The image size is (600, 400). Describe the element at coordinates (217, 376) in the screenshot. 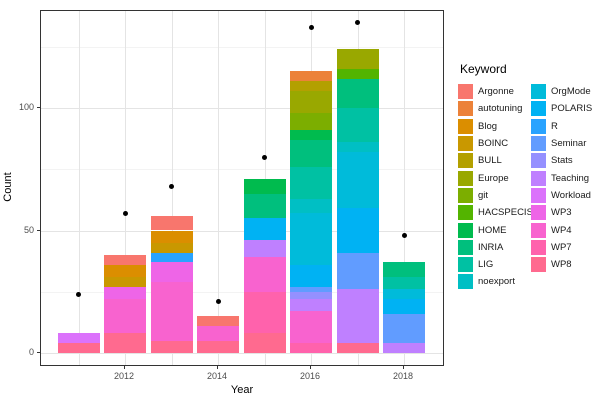

I see `x-tick-label: 2014` at that location.